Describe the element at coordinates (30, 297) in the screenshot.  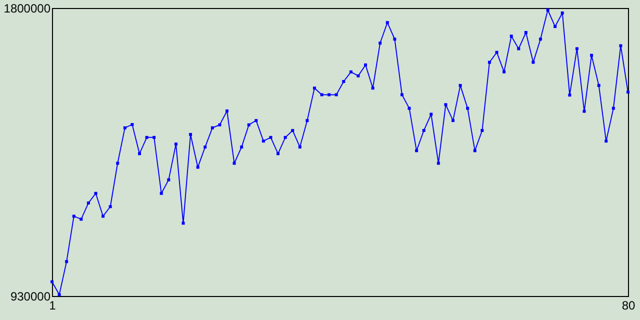
I see `y-tick-label: 930000` at that location.